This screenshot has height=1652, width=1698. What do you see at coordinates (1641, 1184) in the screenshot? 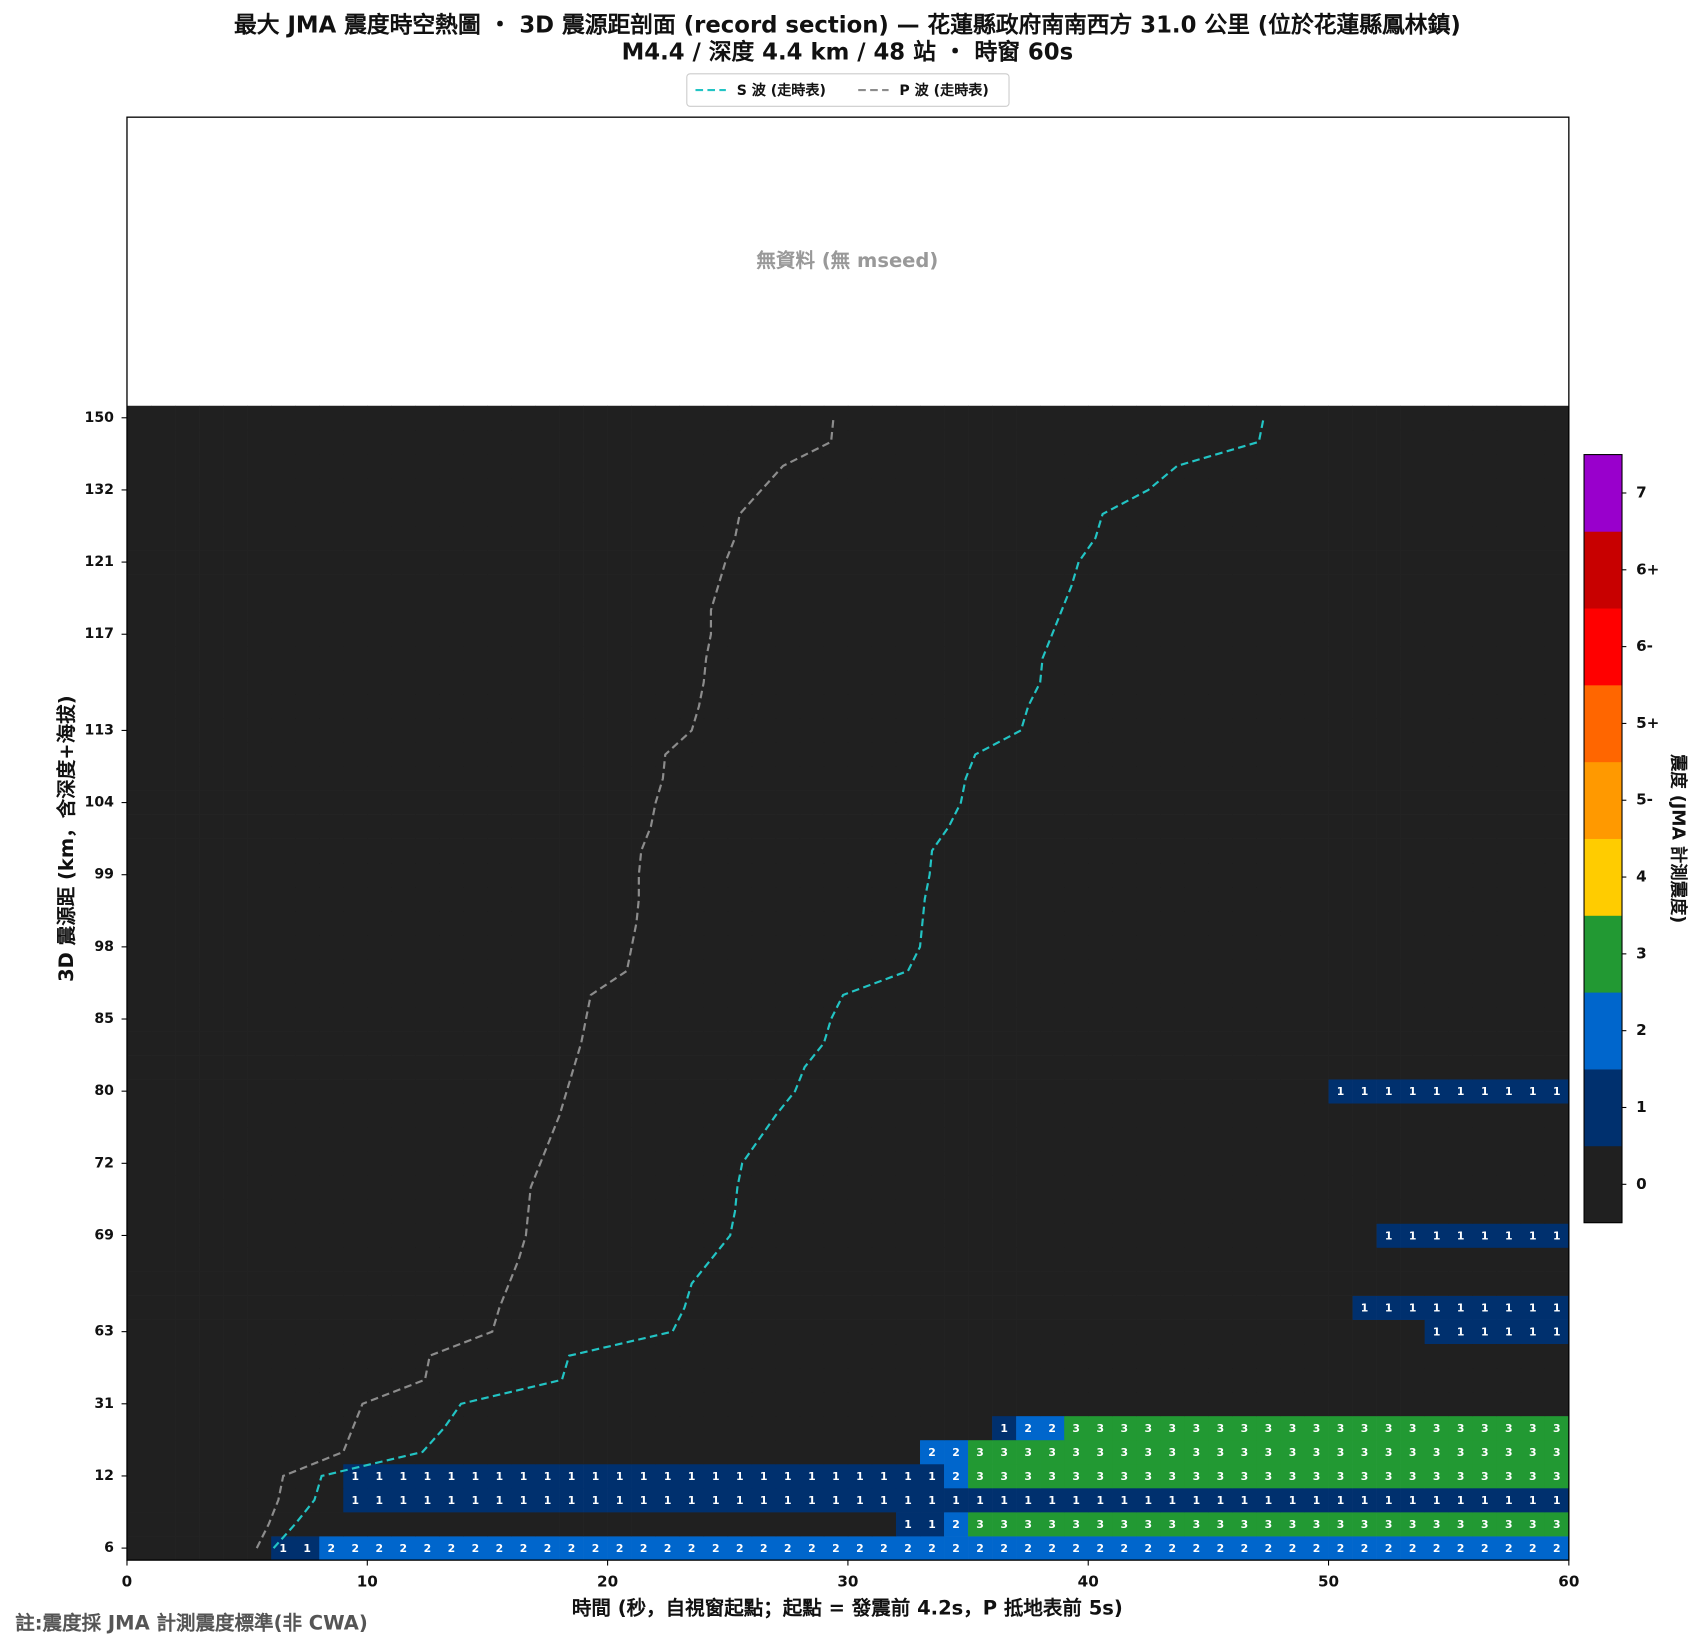
I see `colorbar-tick-label: 0` at bounding box center [1641, 1184].